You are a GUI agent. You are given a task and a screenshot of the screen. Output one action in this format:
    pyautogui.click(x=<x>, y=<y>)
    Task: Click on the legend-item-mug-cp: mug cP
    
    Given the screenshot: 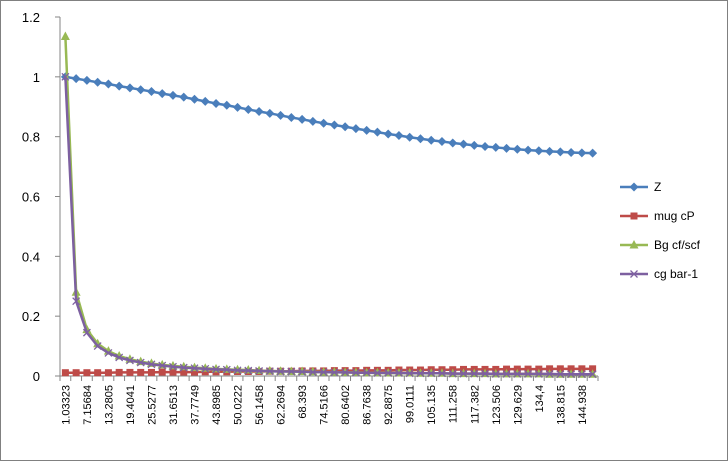 What is the action you would take?
    pyautogui.click(x=657, y=216)
    